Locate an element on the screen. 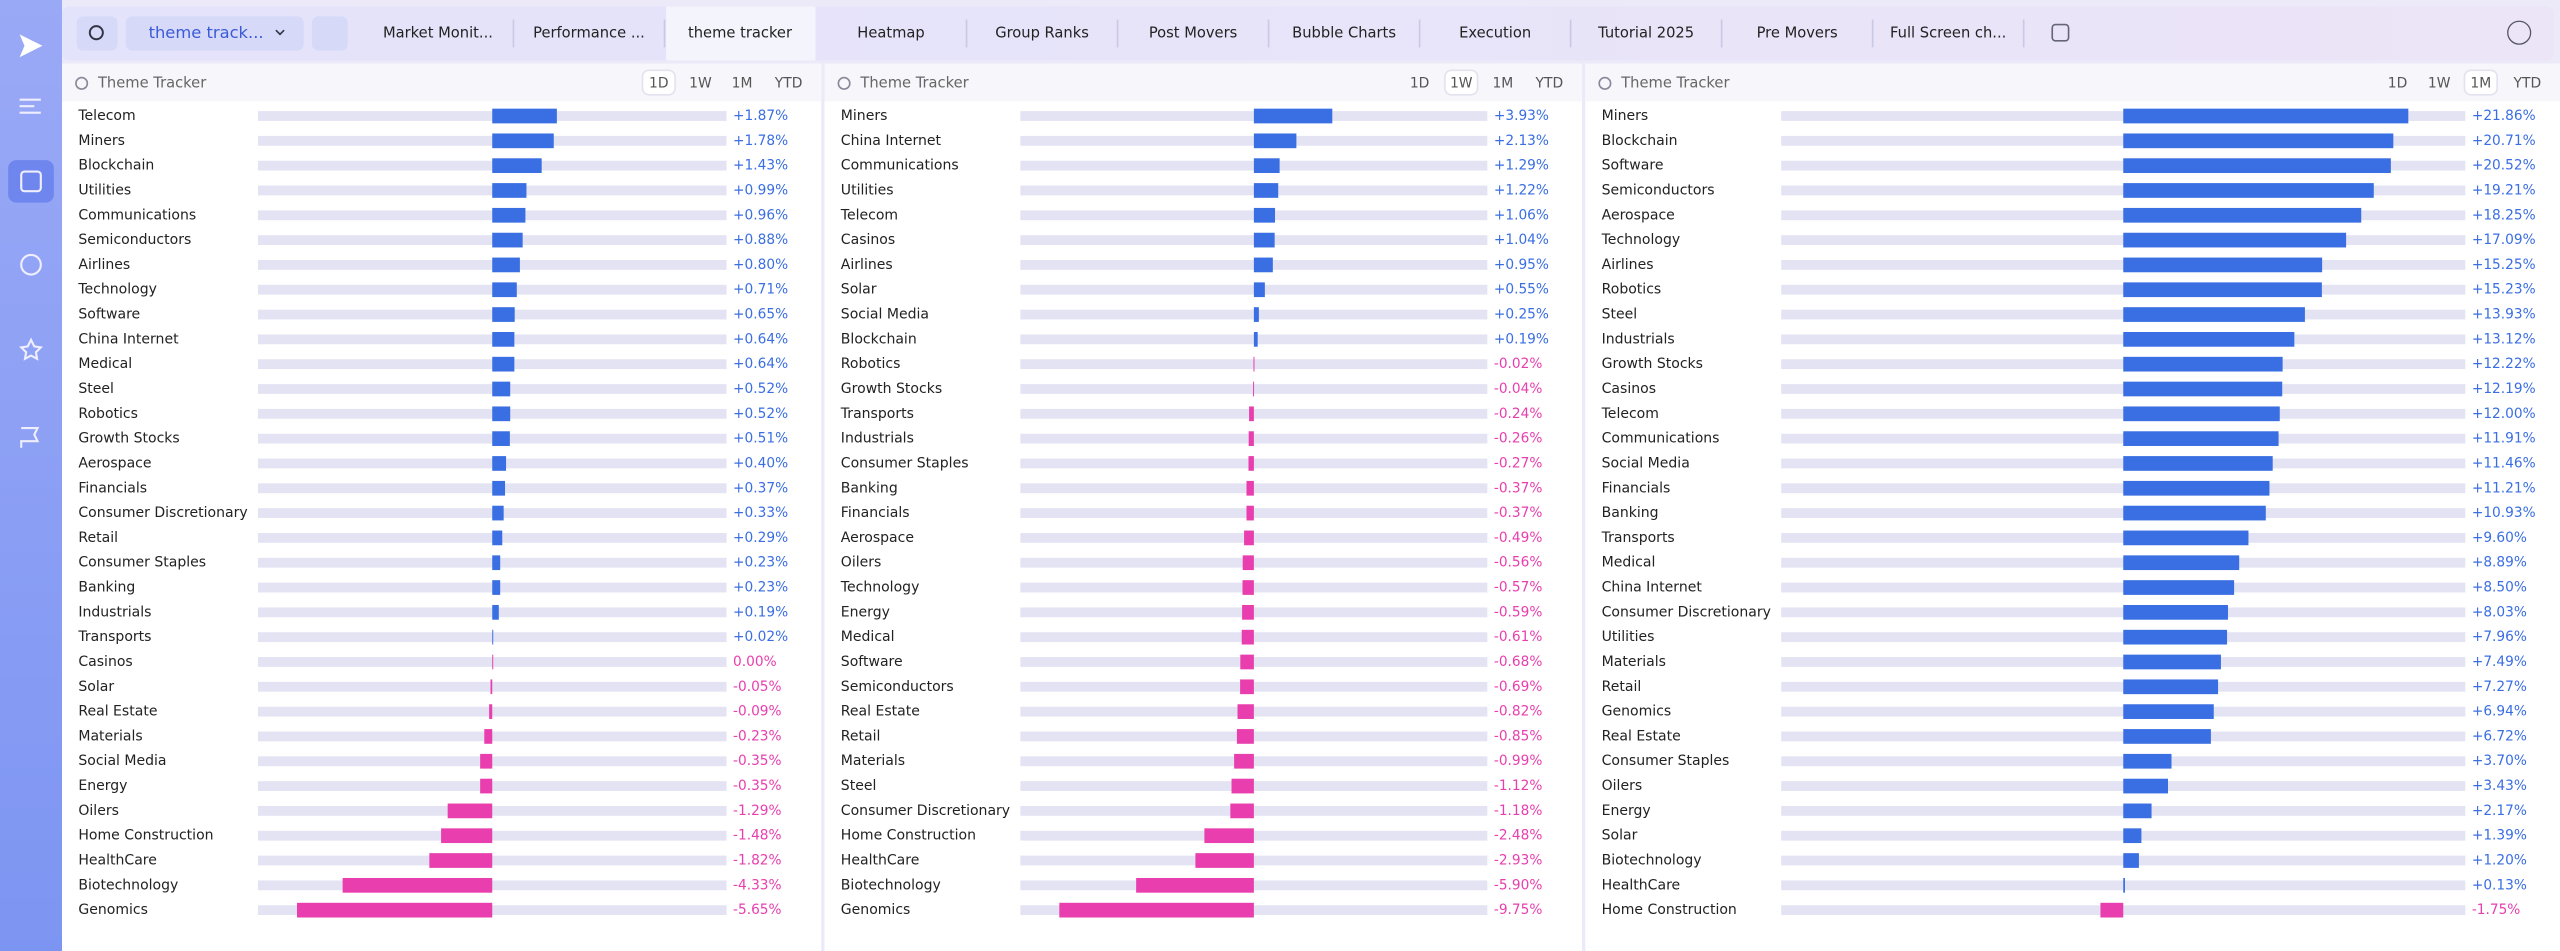  category-label: Medical is located at coordinates (105, 364).